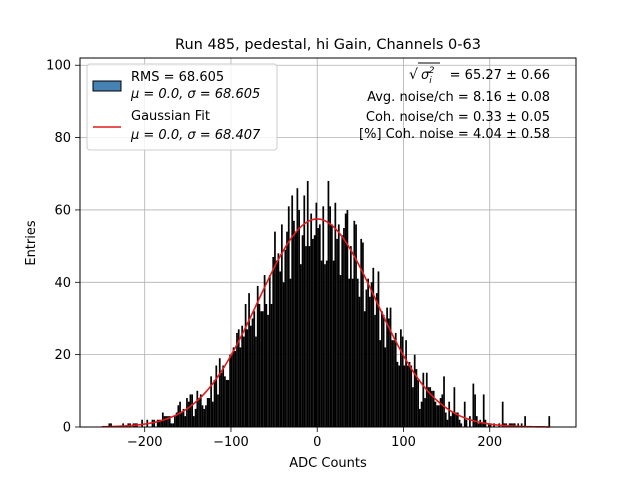 The image size is (640, 480). I want to click on legend-histogram-stats: μ = 0.0, σ = 68.605, so click(195, 94).